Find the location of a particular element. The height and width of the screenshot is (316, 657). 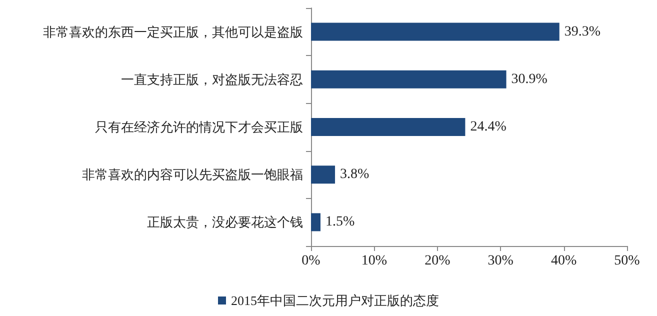

data-label: 1.5% is located at coordinates (340, 222).